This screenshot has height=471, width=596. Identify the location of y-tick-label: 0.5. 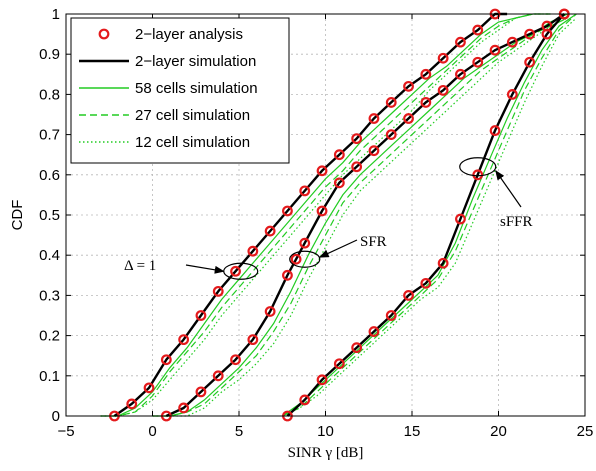
(49, 215).